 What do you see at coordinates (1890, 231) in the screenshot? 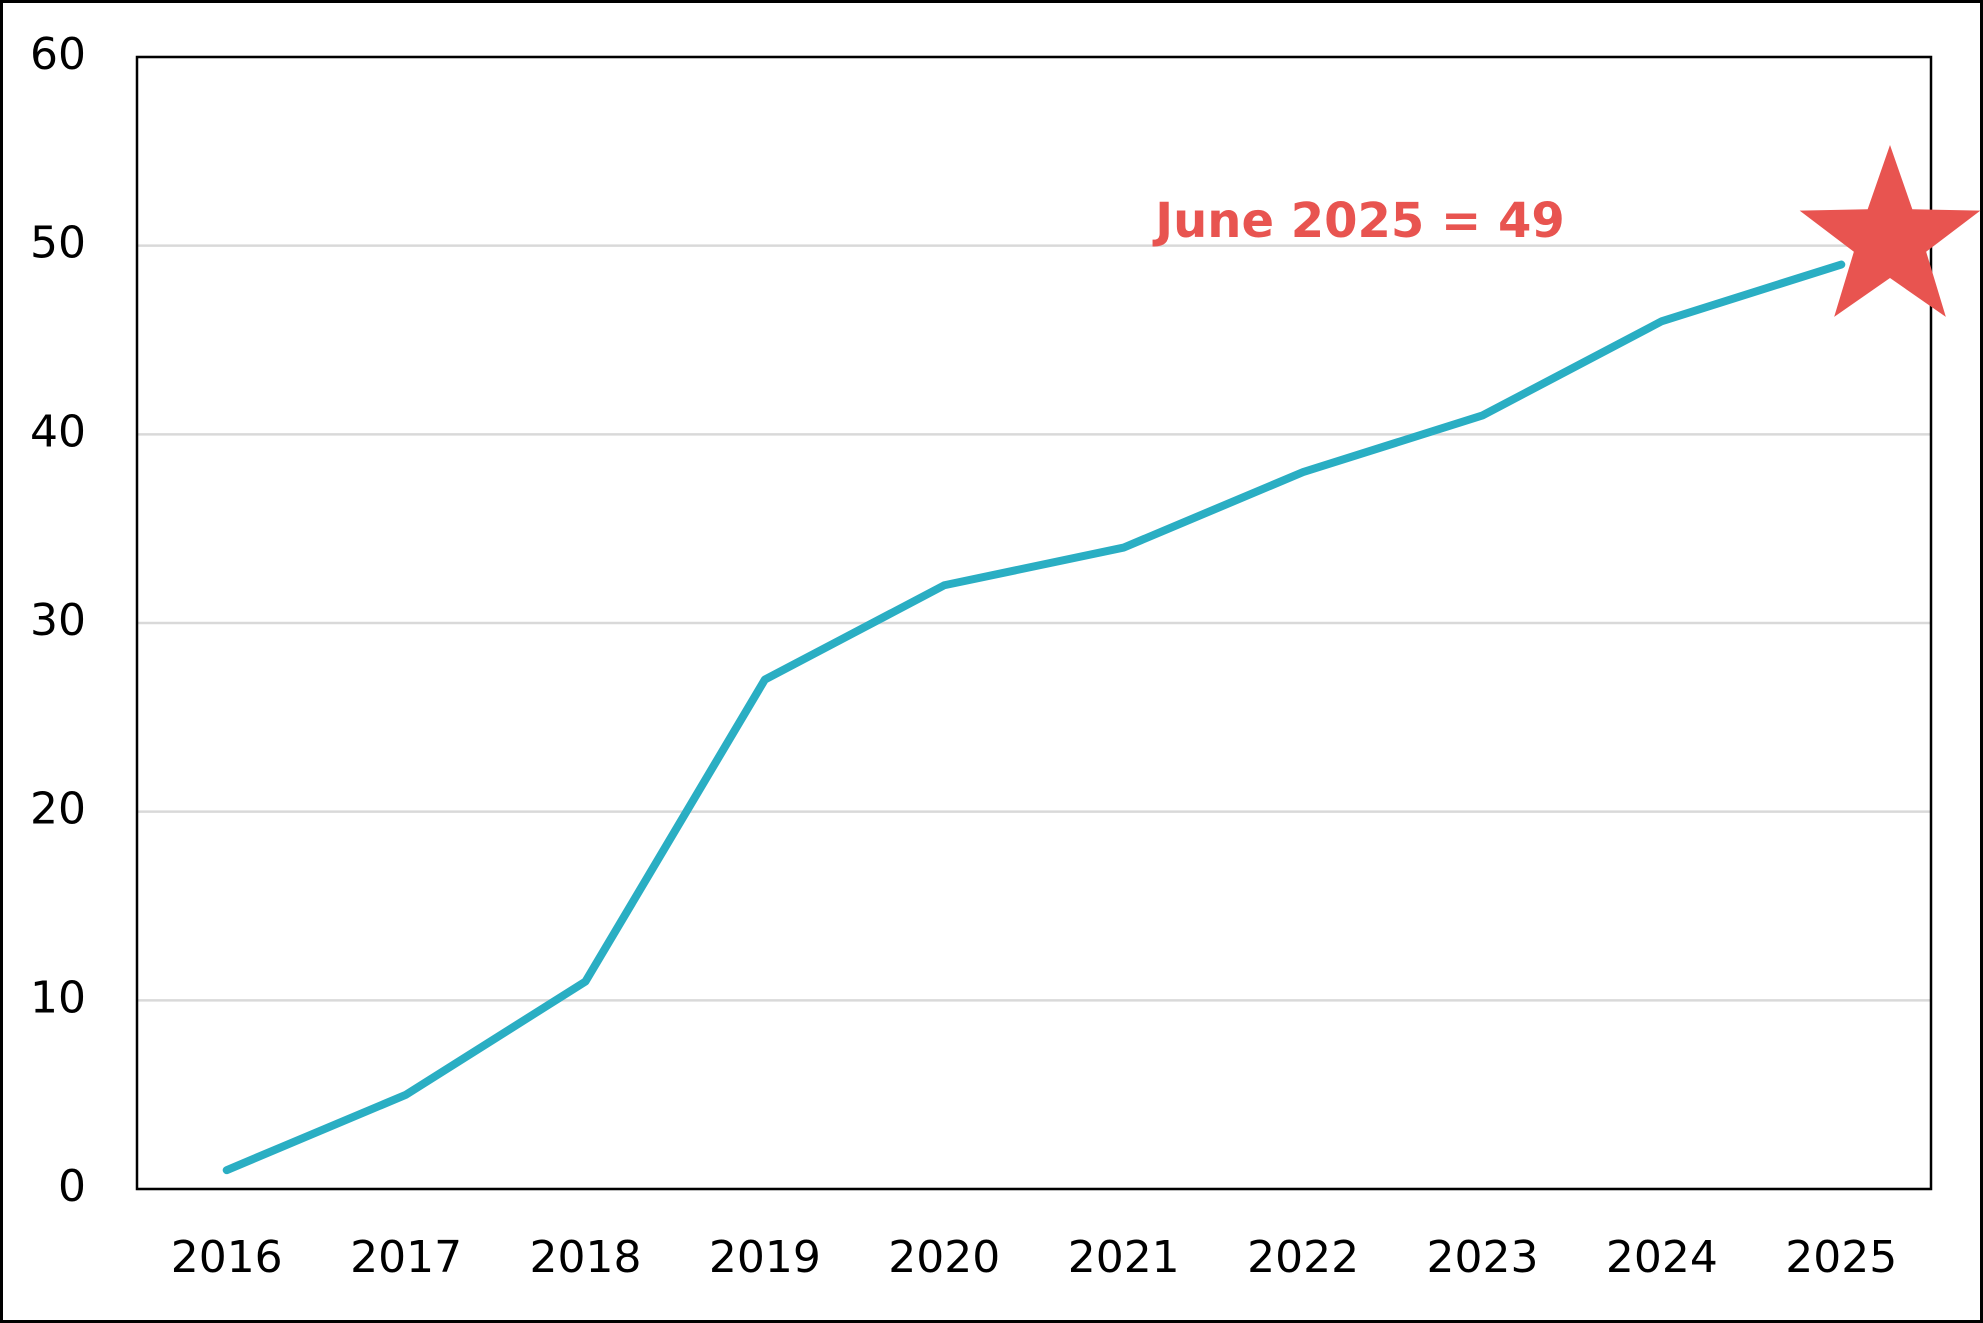
I see `star-marker` at bounding box center [1890, 231].